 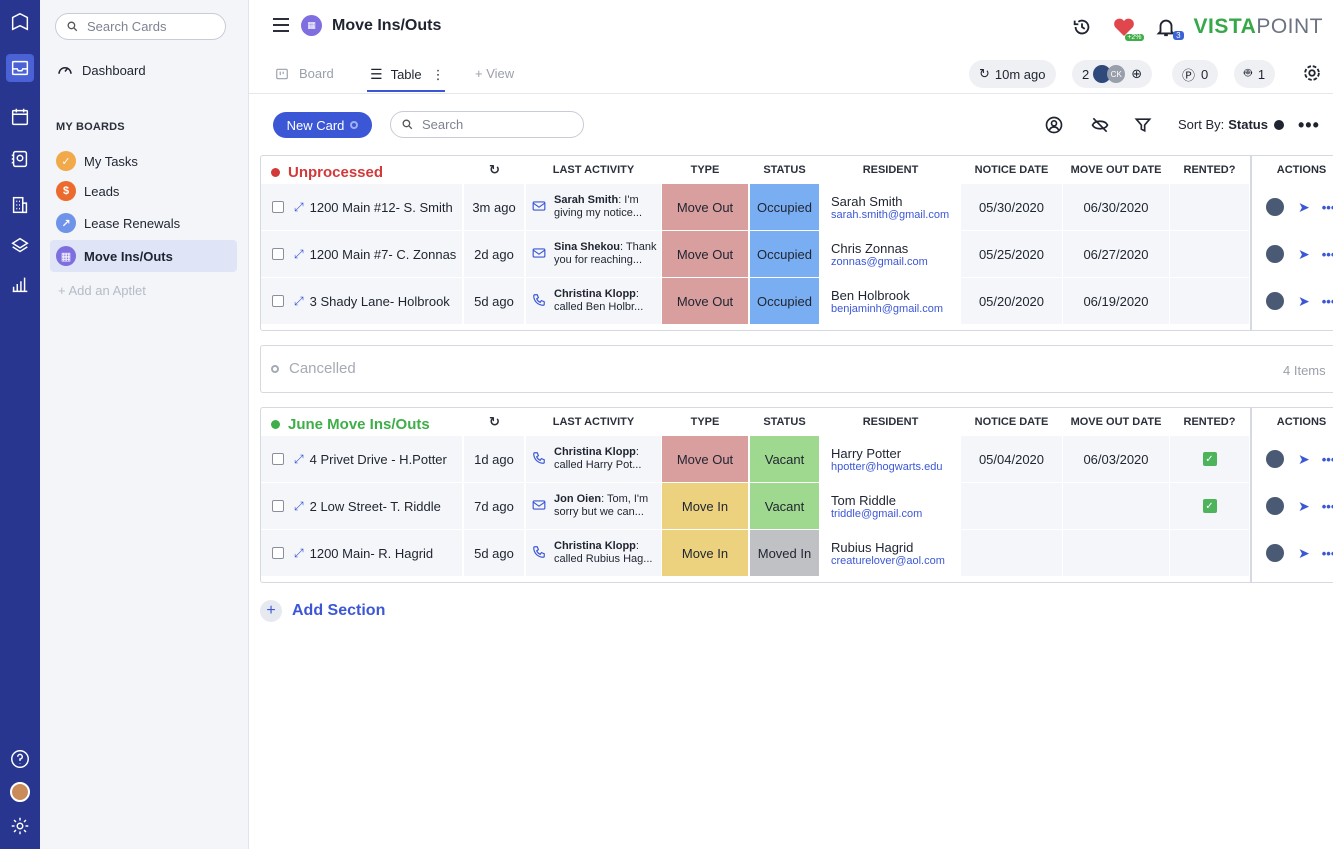 What do you see at coordinates (304, 73) in the screenshot?
I see `tab-board: Board` at bounding box center [304, 73].